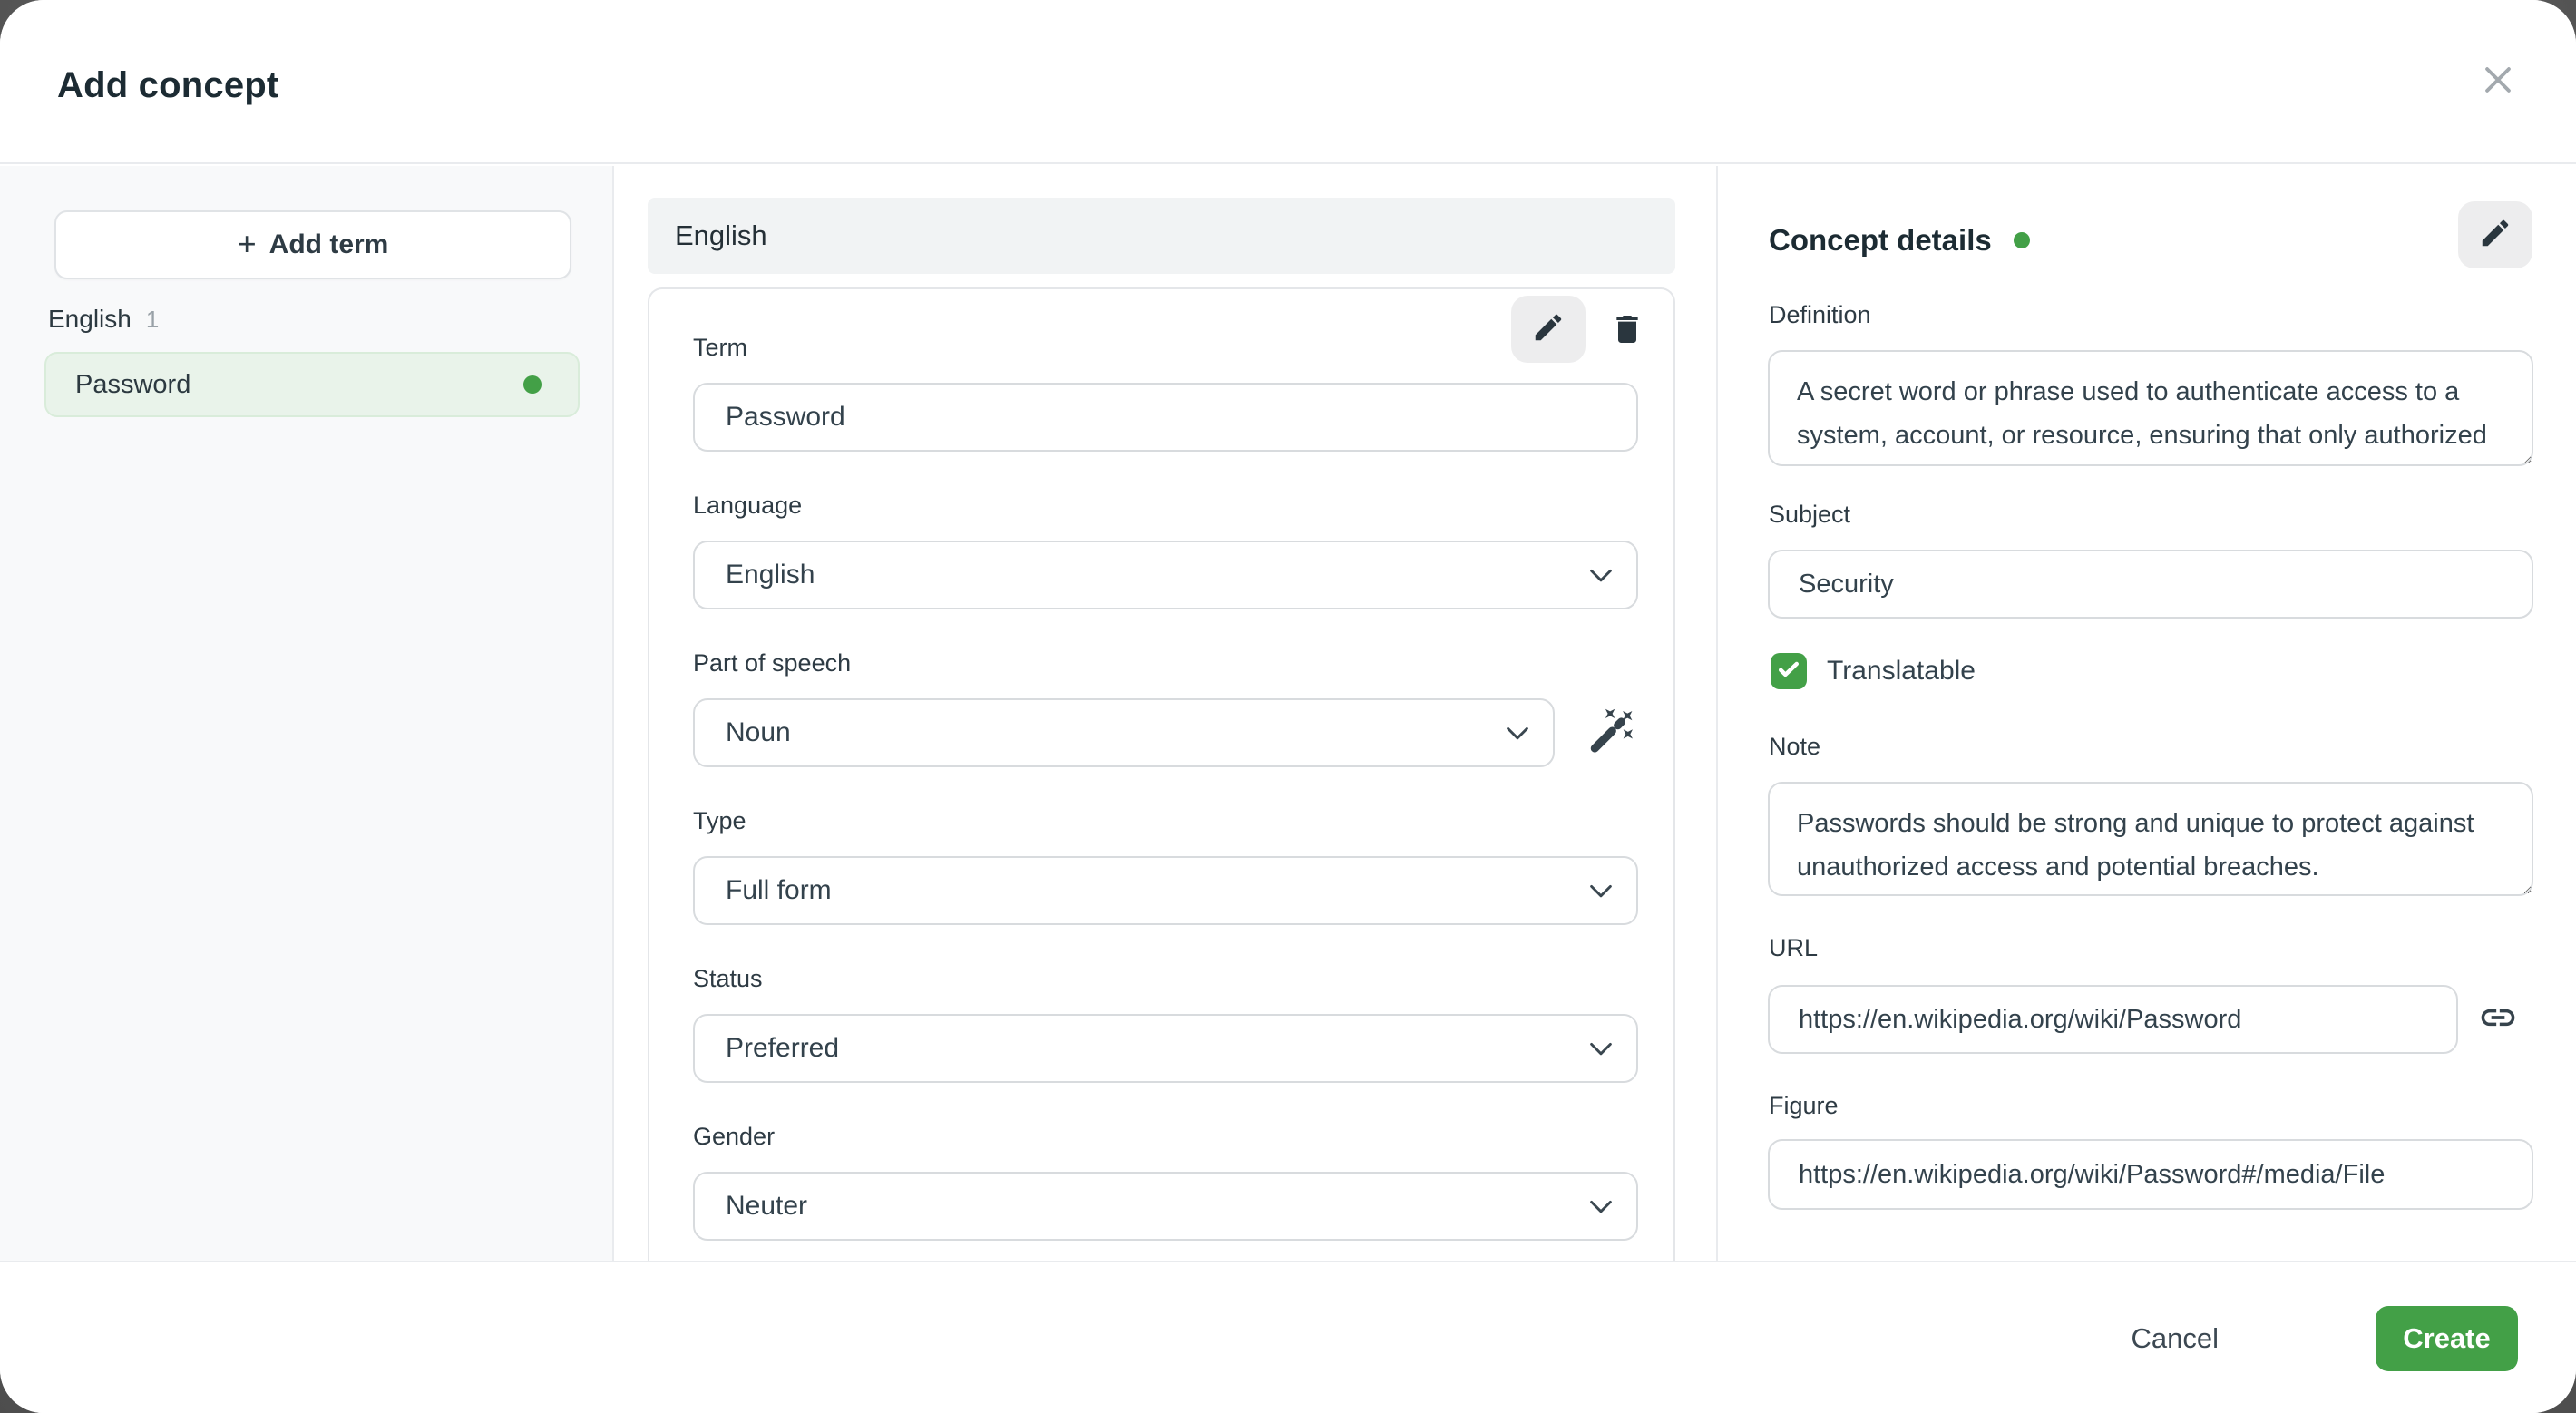 This screenshot has width=2576, height=1413. Describe the element at coordinates (152, 319) in the screenshot. I see `language-group-count: 1` at that location.